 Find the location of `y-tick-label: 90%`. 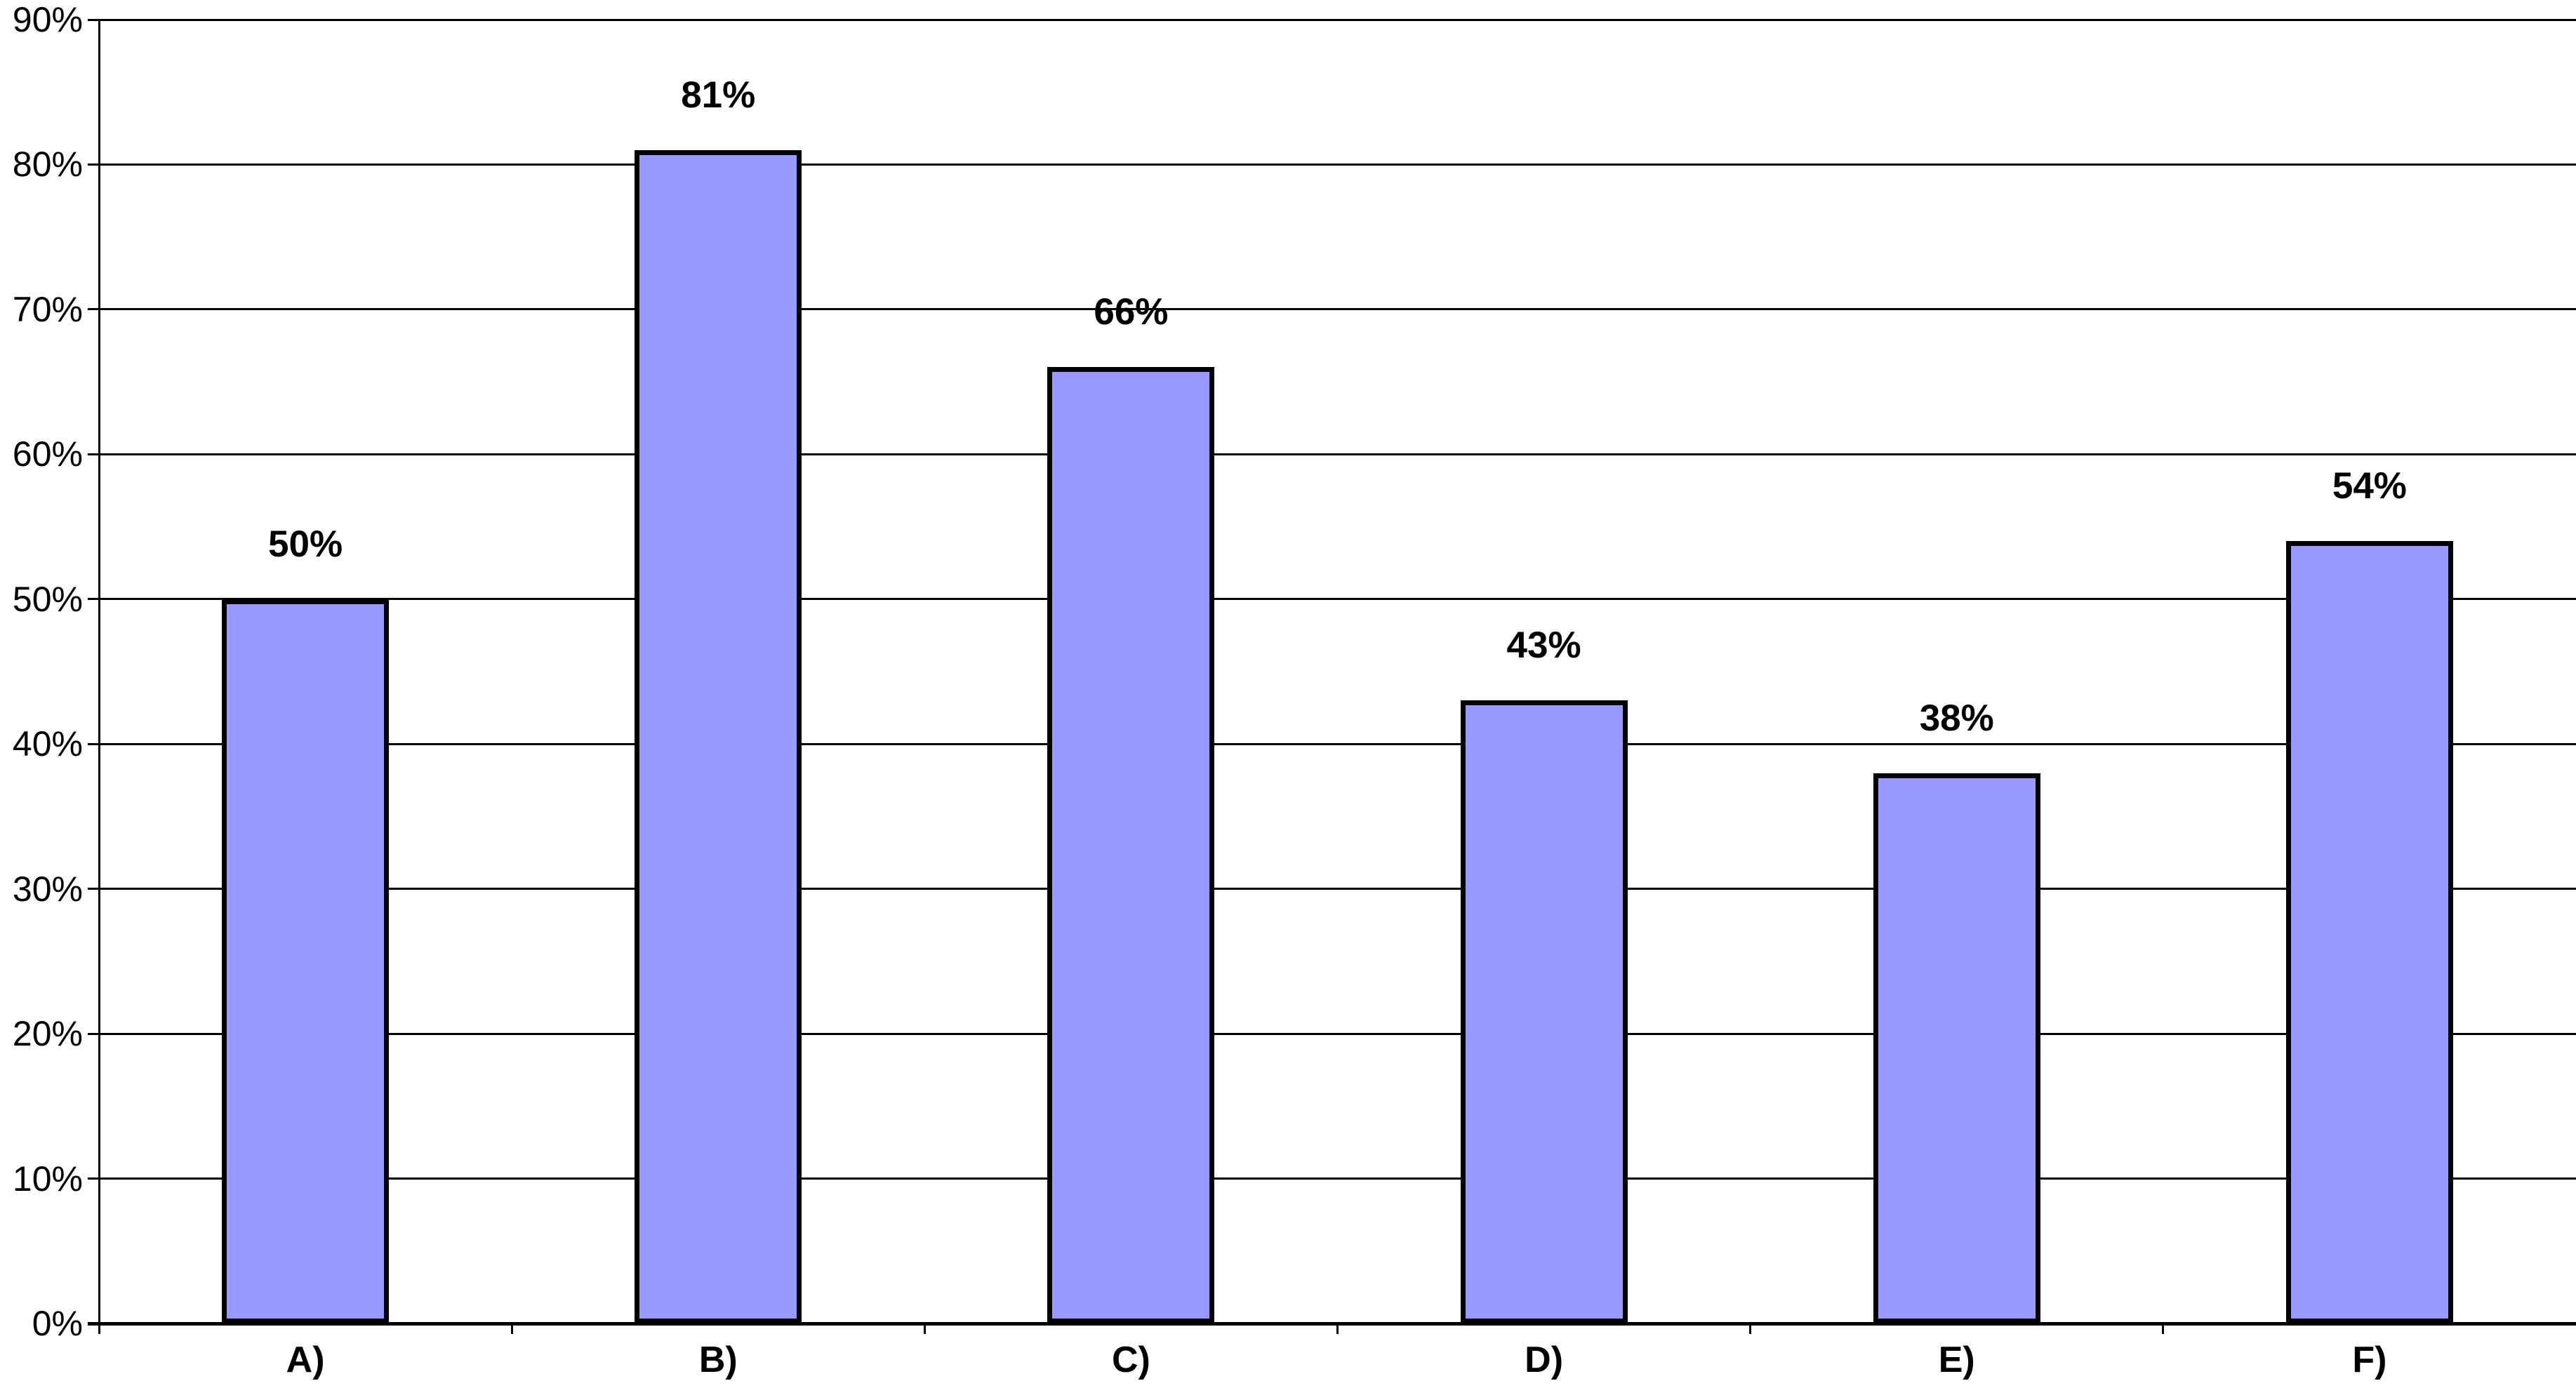

y-tick-label: 90% is located at coordinates (47, 19).